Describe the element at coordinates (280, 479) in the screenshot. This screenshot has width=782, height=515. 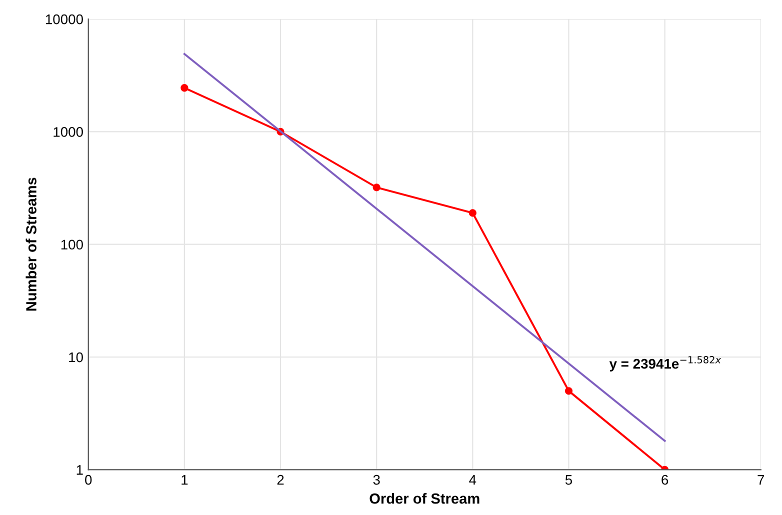
I see `x-tick-label: 2` at that location.